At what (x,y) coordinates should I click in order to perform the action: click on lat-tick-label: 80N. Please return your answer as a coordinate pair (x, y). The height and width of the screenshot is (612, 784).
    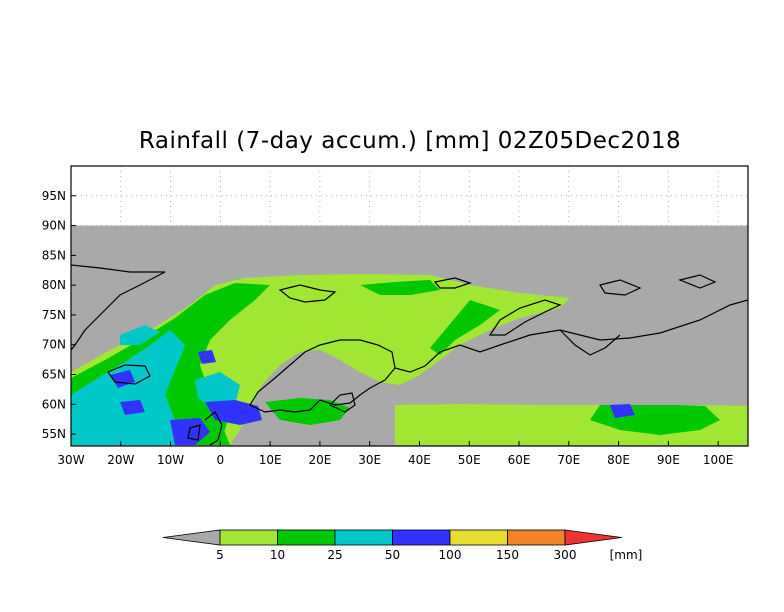
    Looking at the image, I should click on (54, 285).